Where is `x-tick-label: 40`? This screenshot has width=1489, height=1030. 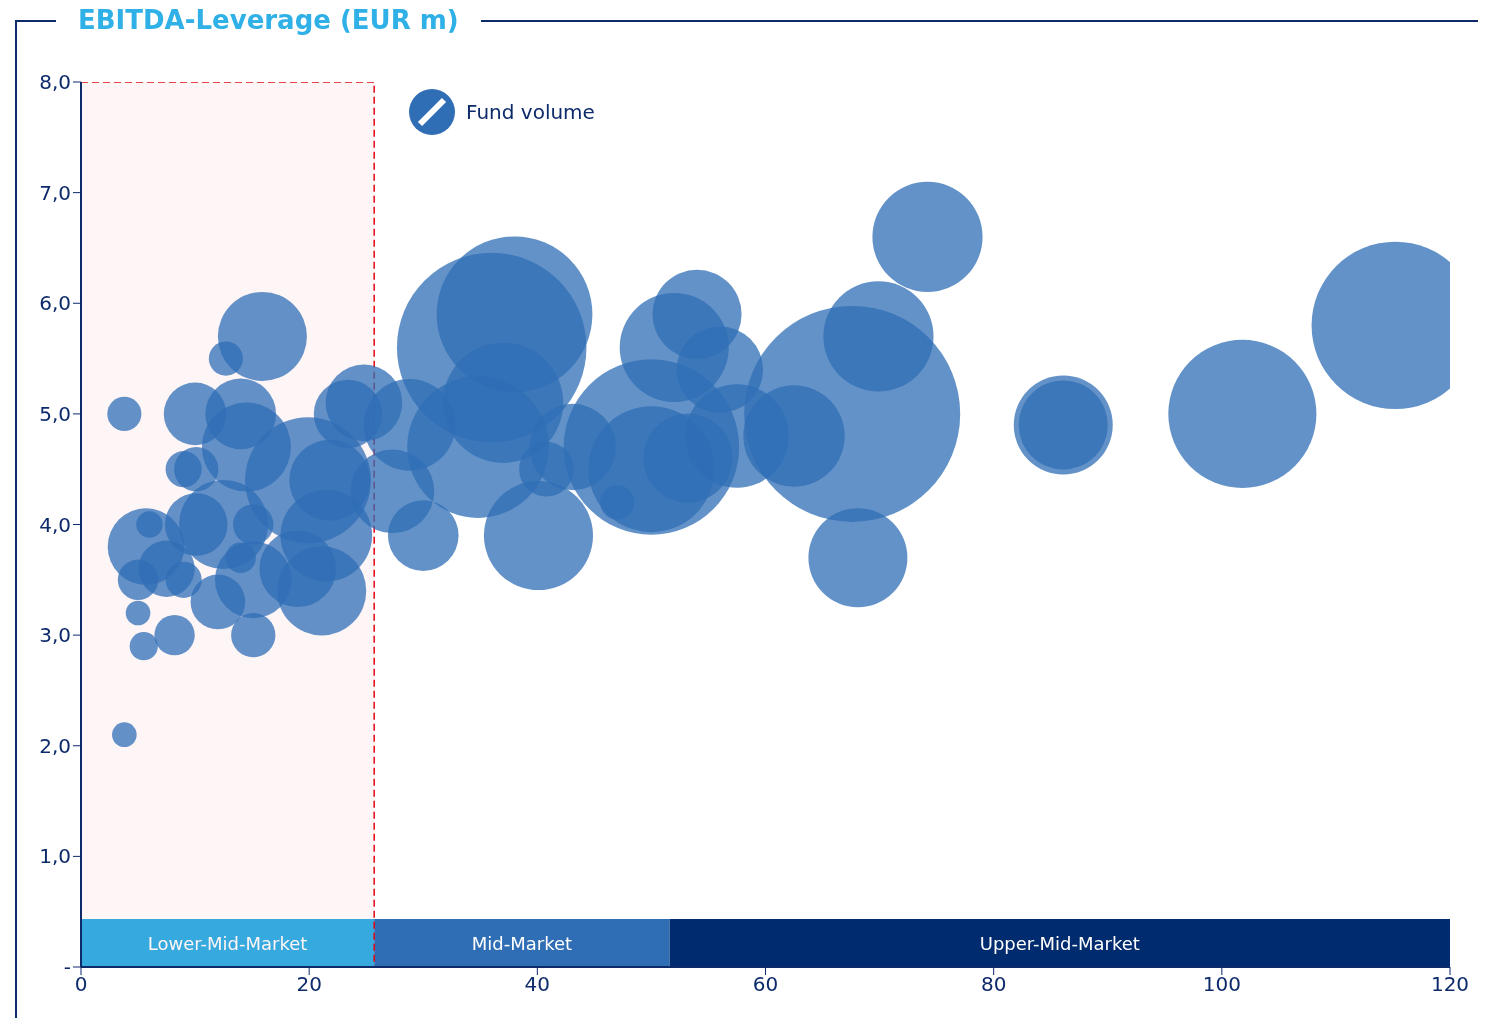 x-tick-label: 40 is located at coordinates (537, 984).